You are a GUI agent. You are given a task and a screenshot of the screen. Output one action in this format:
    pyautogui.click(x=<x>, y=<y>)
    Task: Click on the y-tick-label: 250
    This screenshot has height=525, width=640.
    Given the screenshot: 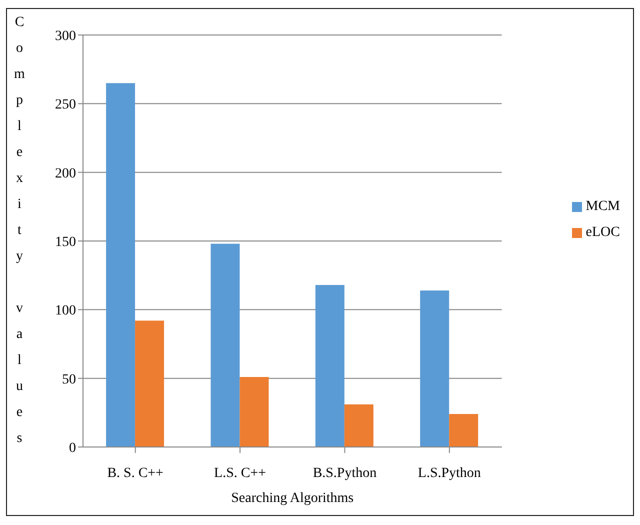 What is the action you would take?
    pyautogui.click(x=65, y=105)
    